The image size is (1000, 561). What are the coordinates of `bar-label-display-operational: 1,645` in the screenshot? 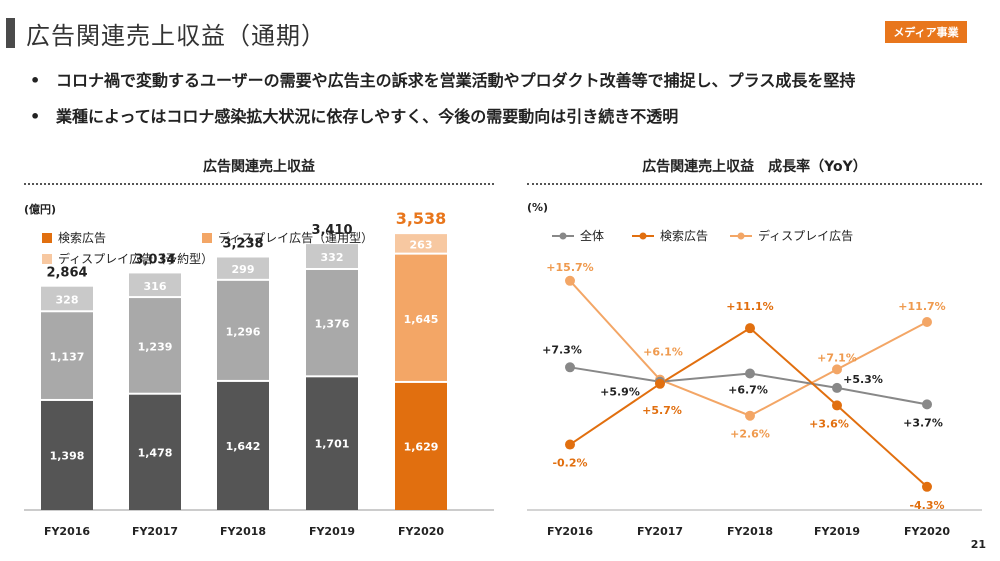 It's located at (421, 319).